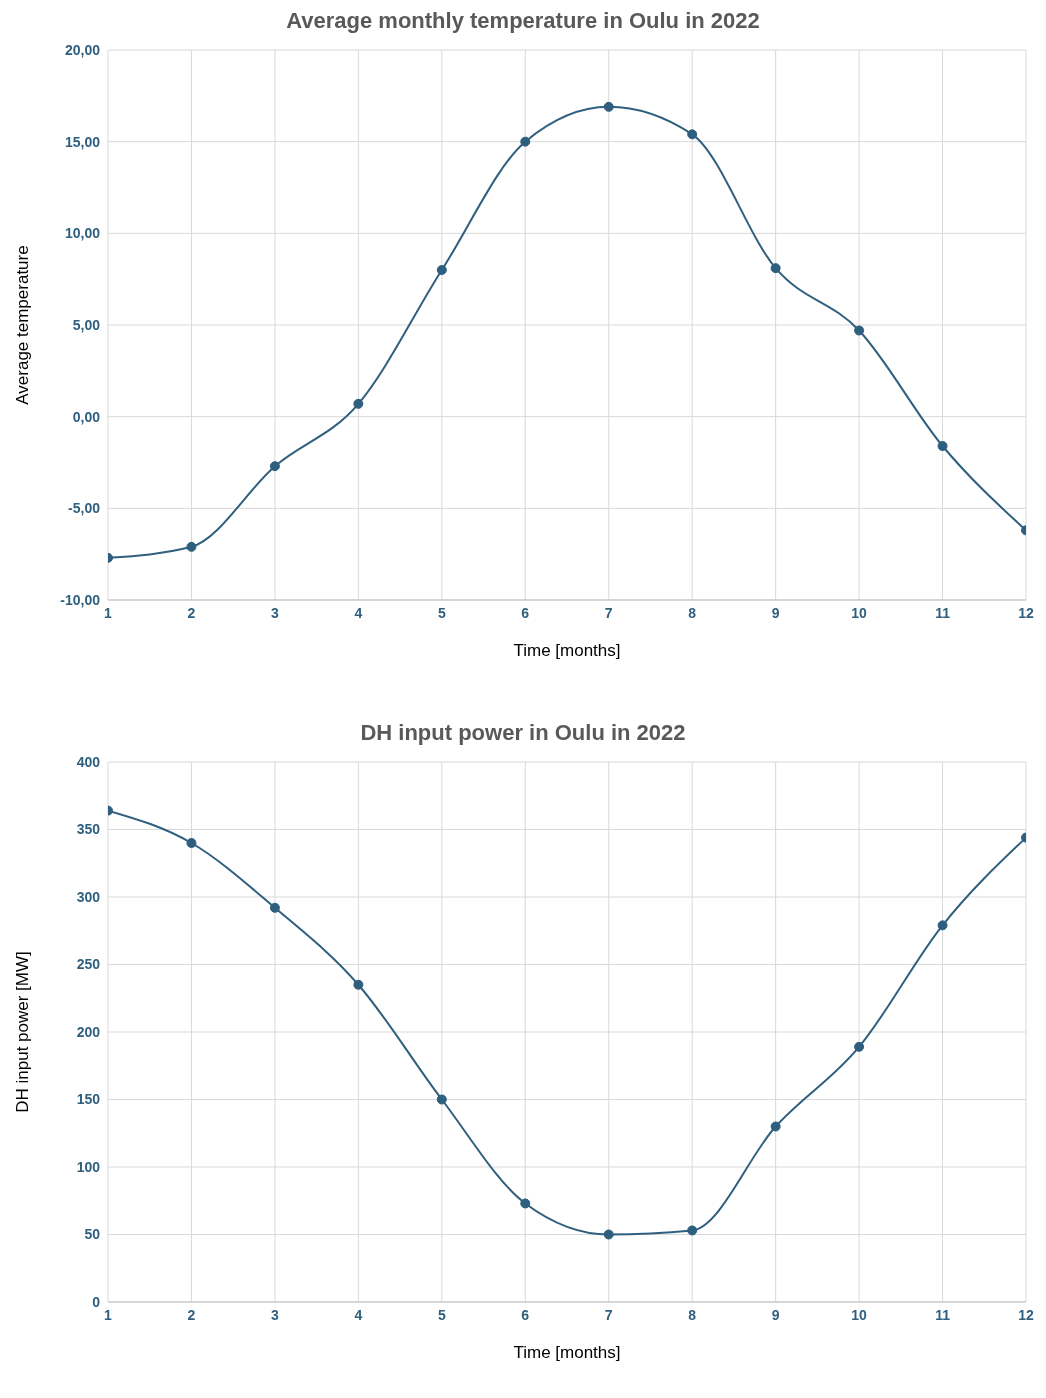 The width and height of the screenshot is (1046, 1398). What do you see at coordinates (88, 761) in the screenshot?
I see `y-tick-label: 400` at bounding box center [88, 761].